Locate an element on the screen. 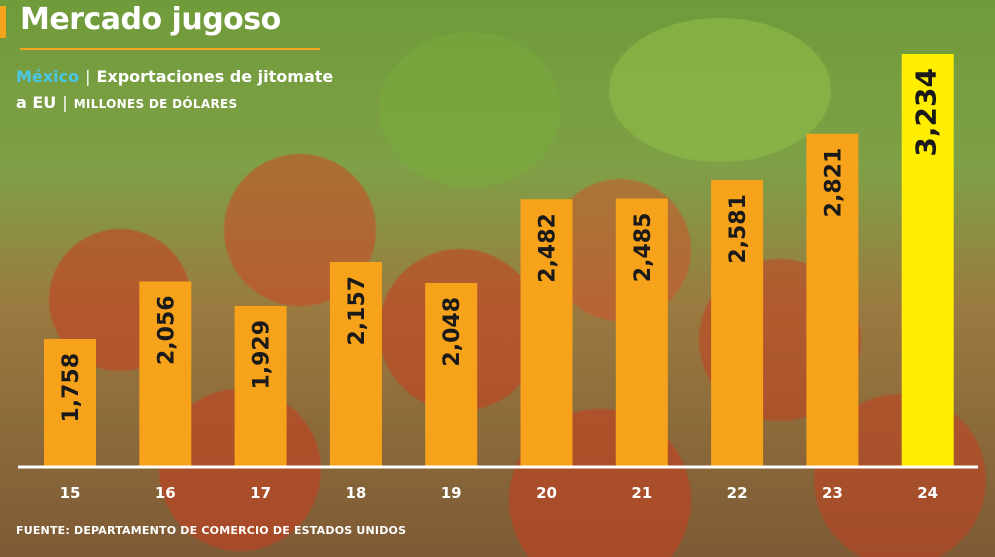 The height and width of the screenshot is (557, 995). x-tick-label-23: 23 is located at coordinates (832, 493).